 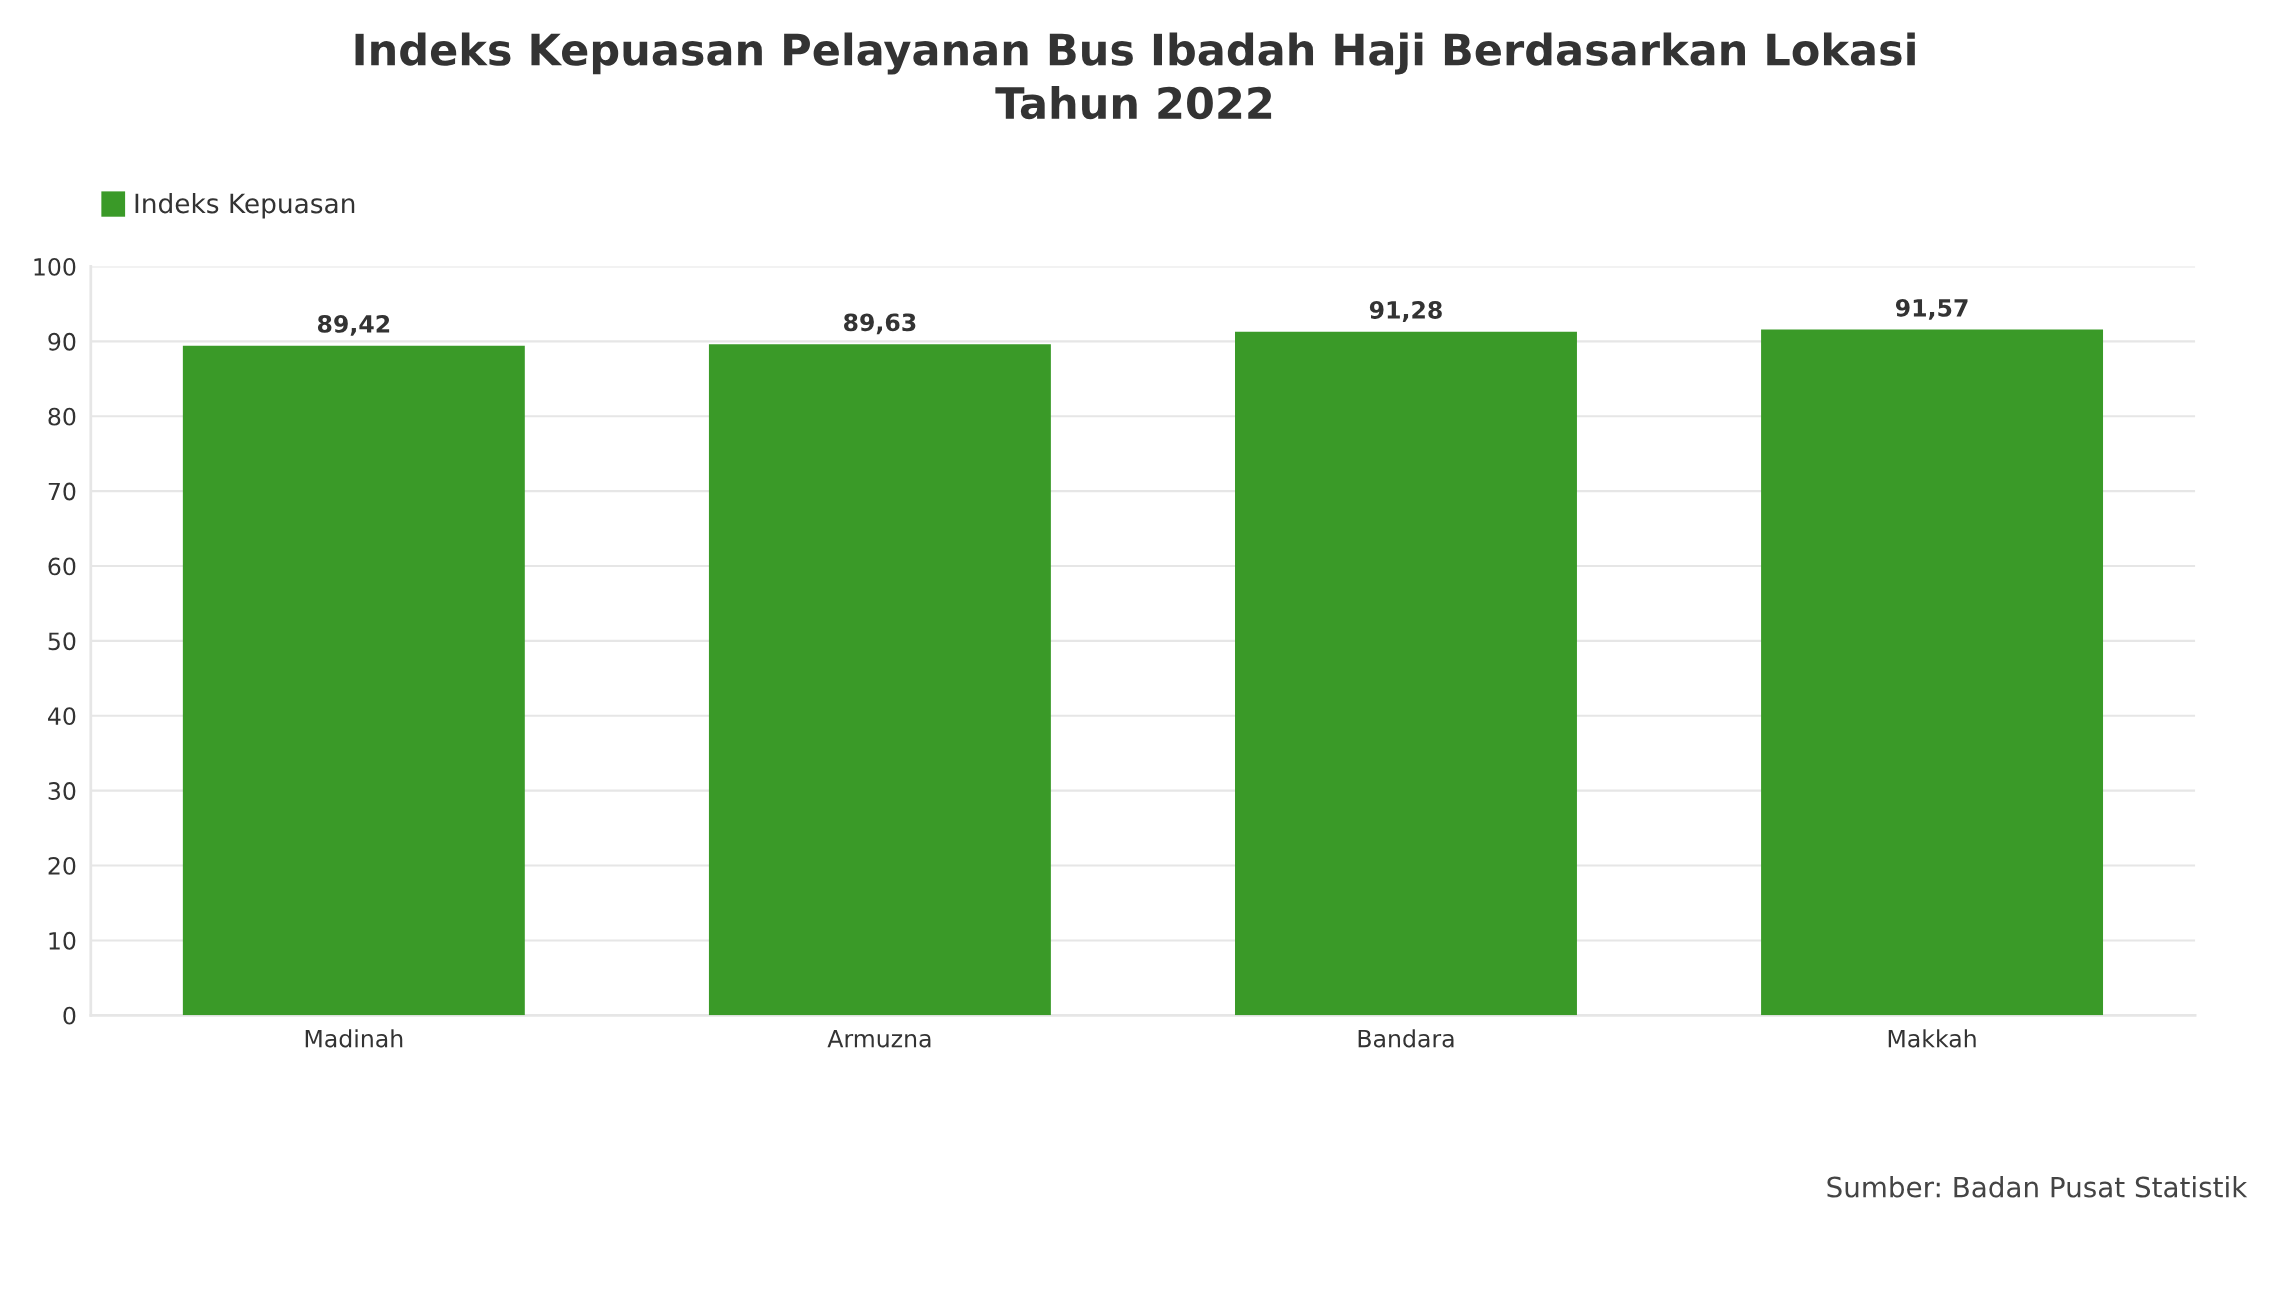 What do you see at coordinates (62, 341) in the screenshot?
I see `y-tick-label: 90` at bounding box center [62, 341].